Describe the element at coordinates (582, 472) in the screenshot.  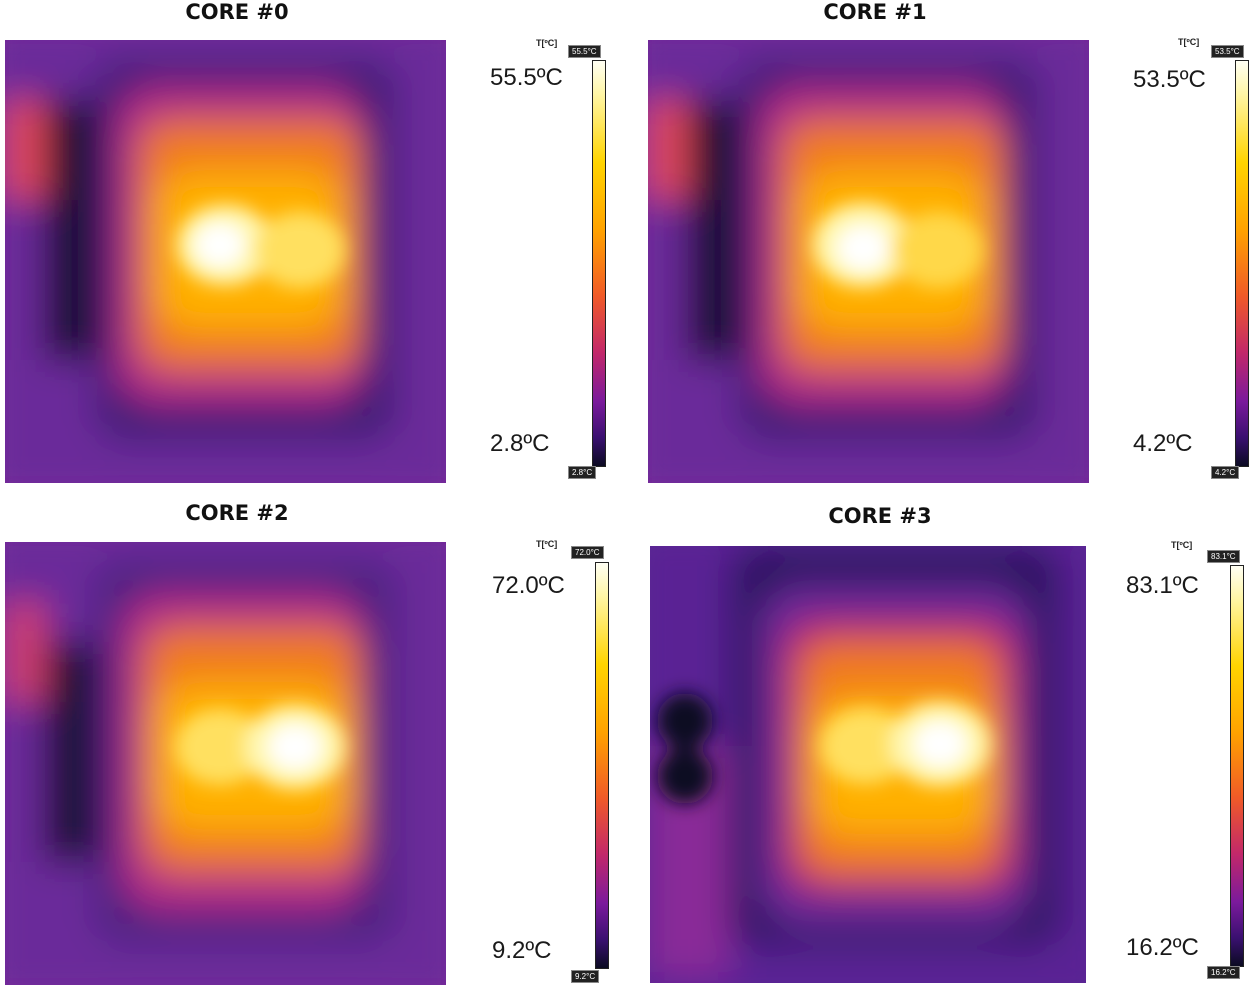
I see `min-tag-core-0: 2.8°C` at that location.